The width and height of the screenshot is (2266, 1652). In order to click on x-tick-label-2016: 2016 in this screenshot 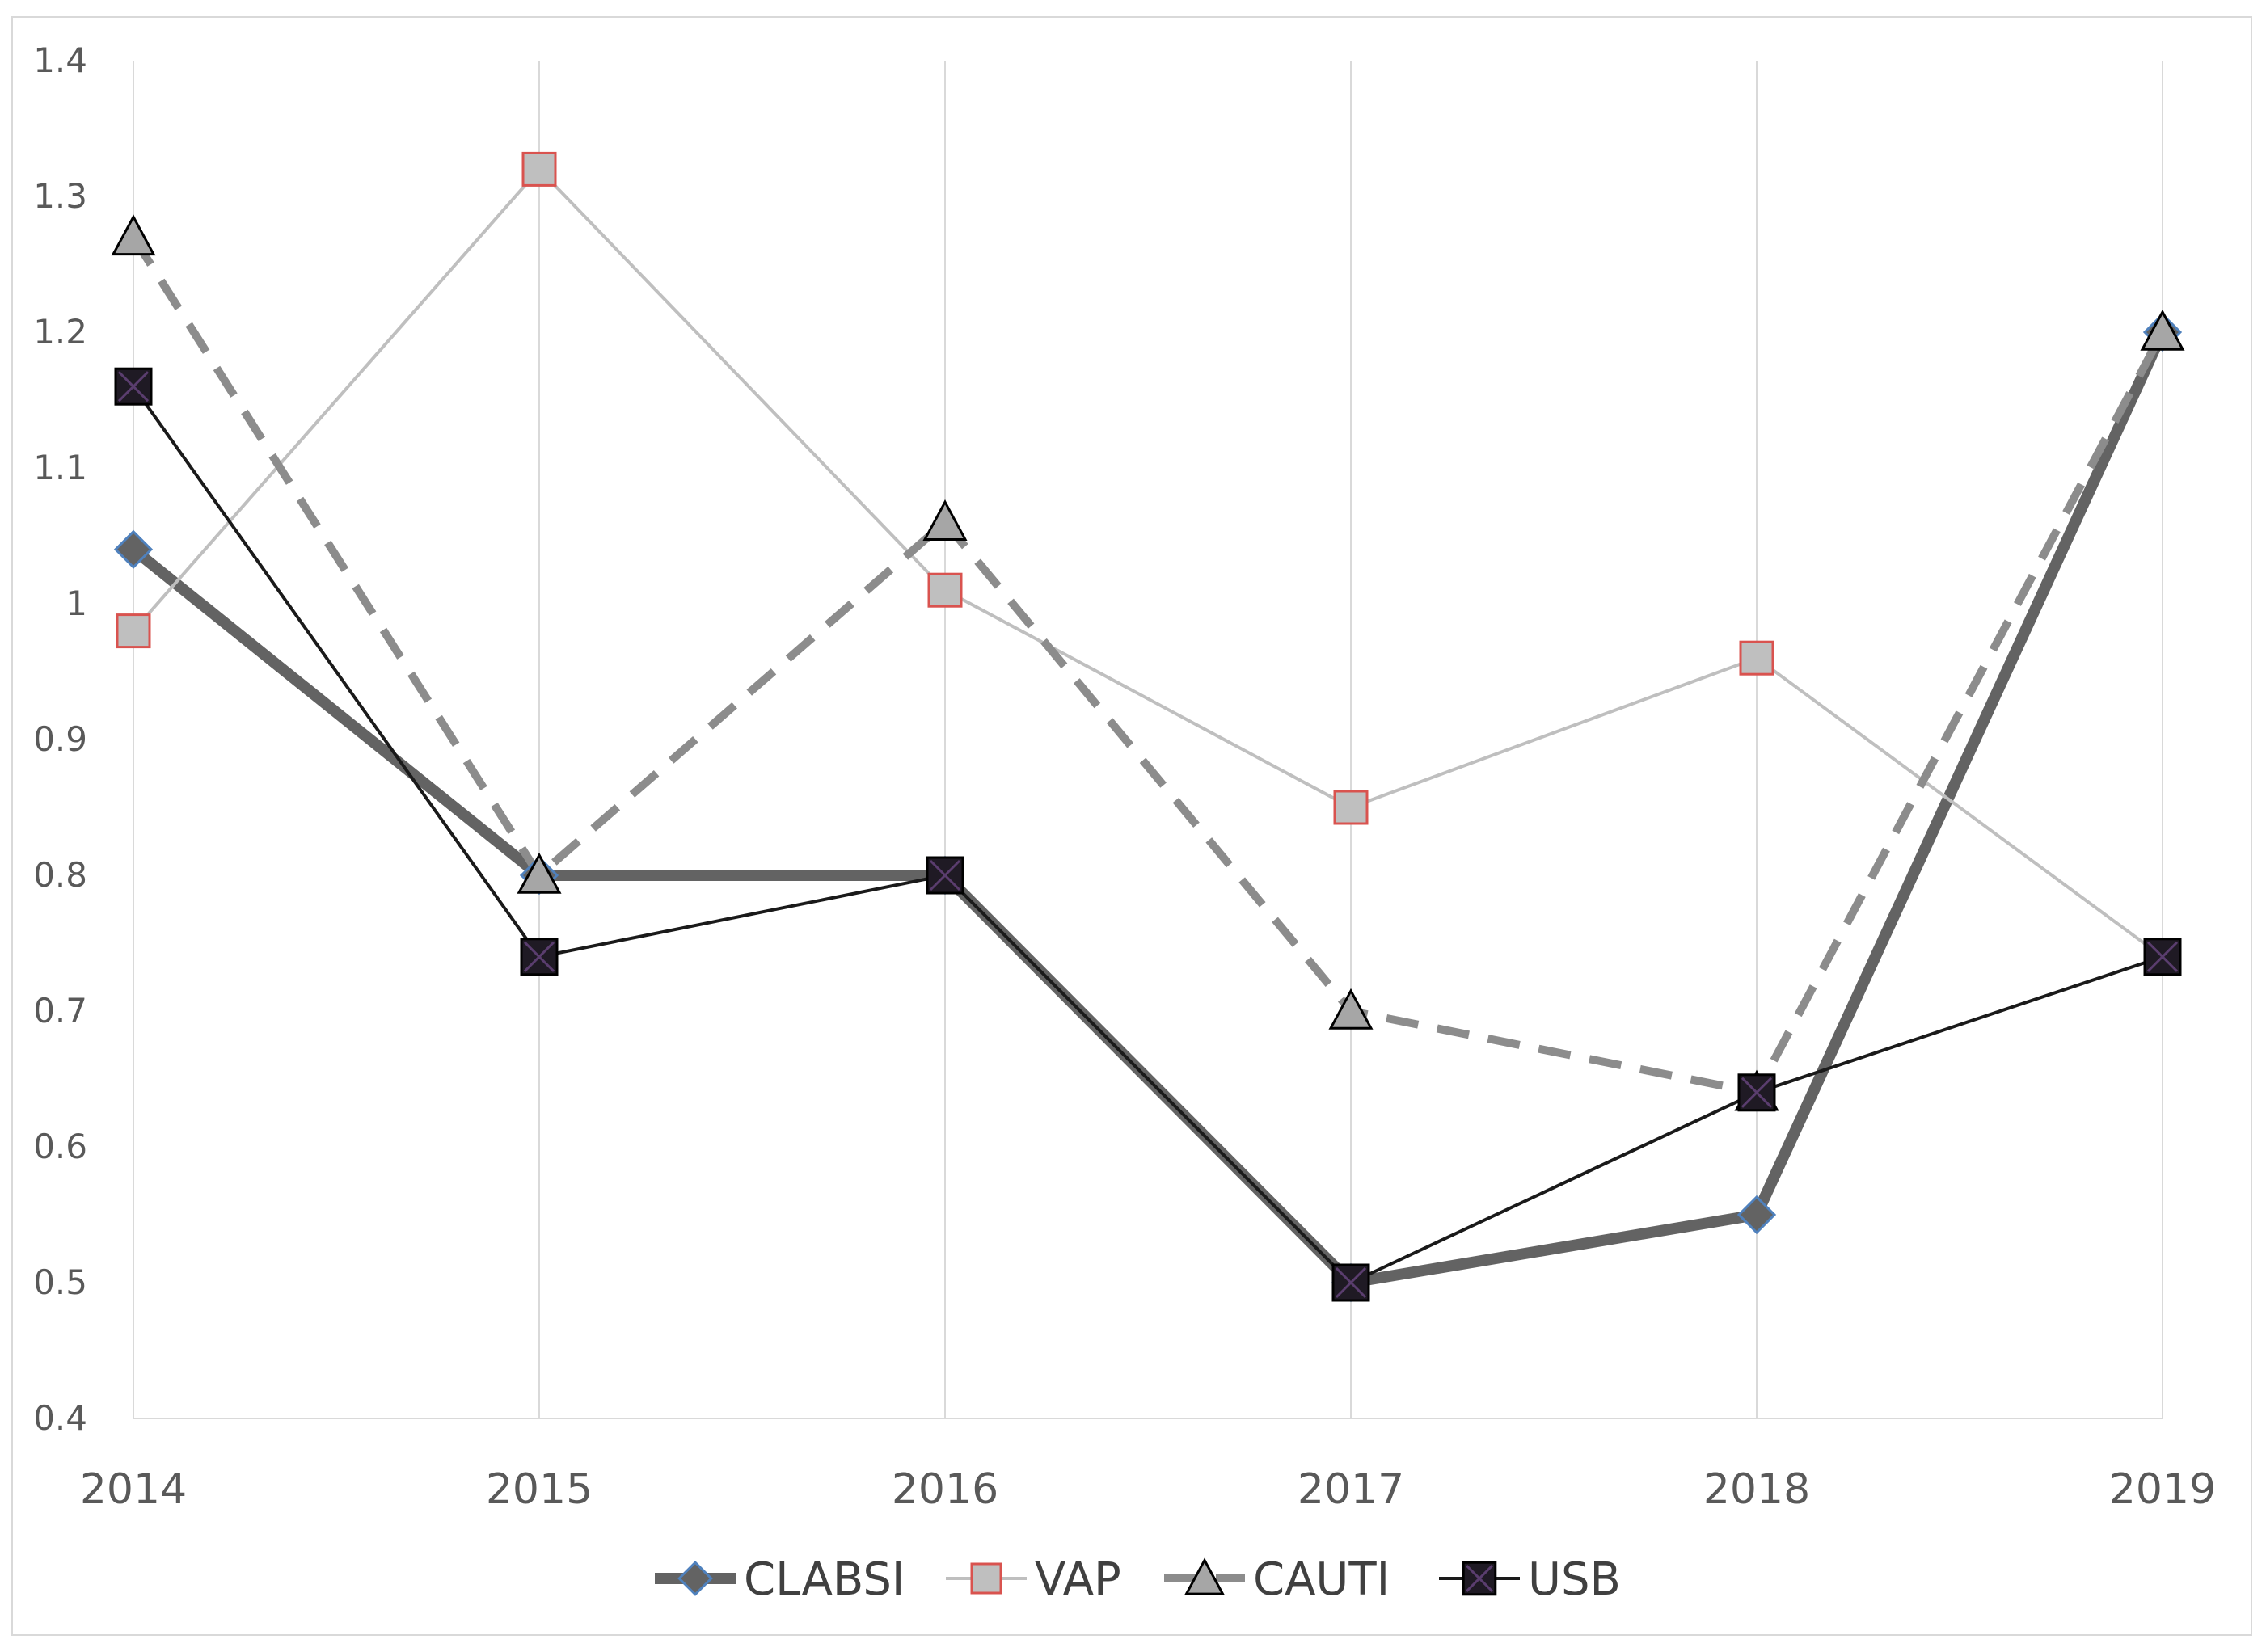, I will do `click(945, 1489)`.